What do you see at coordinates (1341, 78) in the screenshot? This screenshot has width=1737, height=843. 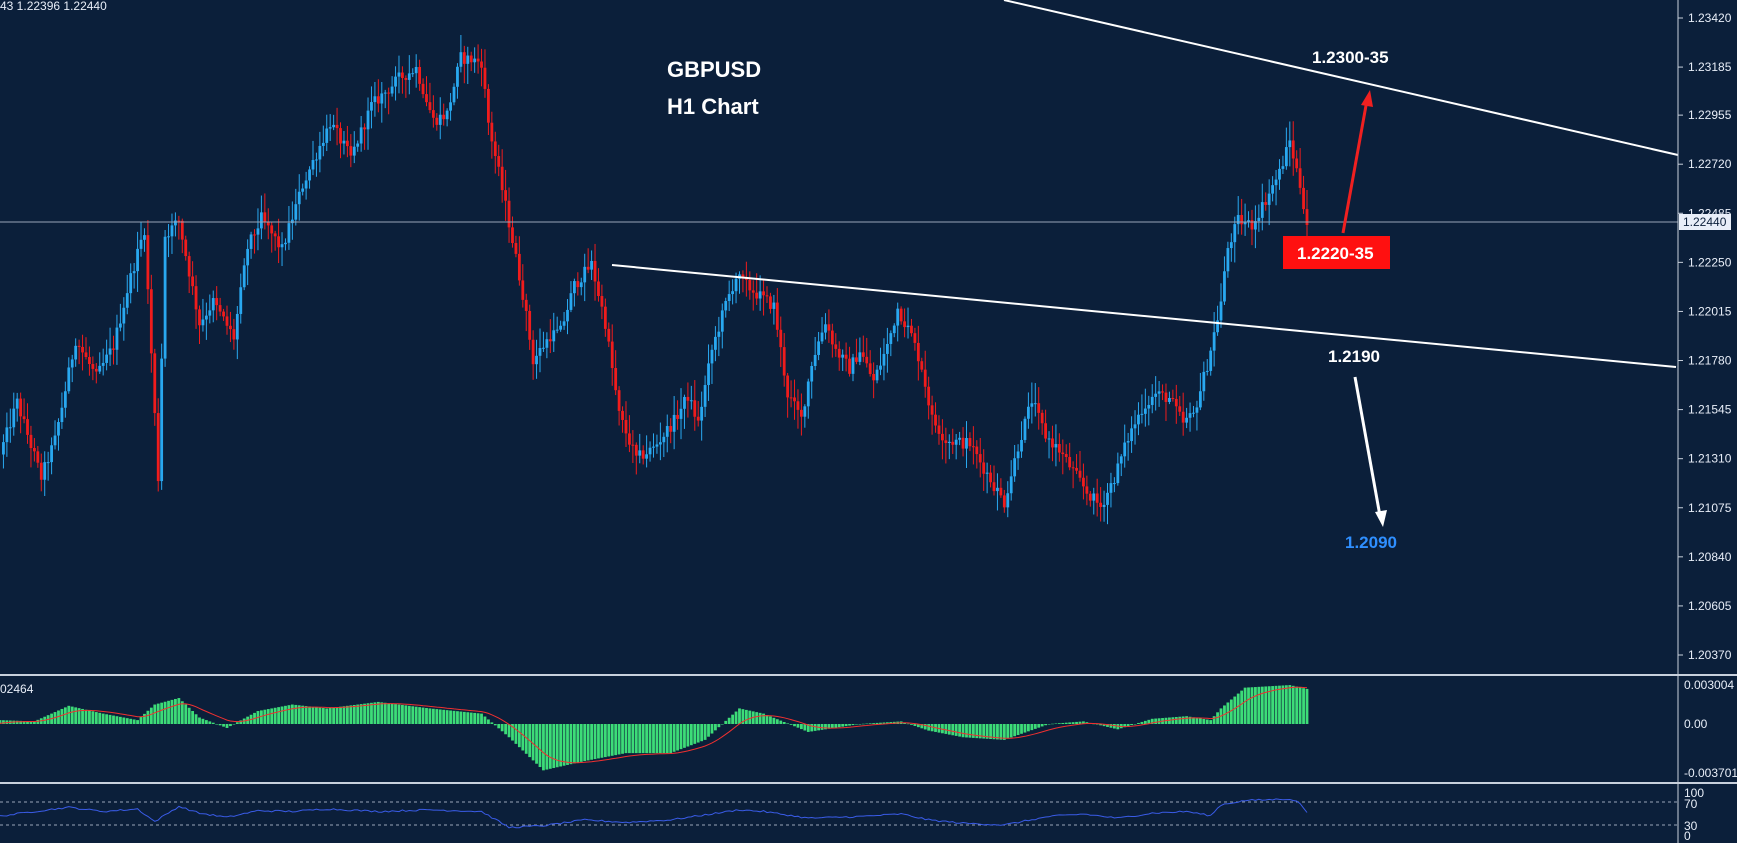 I see `upper-trendline` at bounding box center [1341, 78].